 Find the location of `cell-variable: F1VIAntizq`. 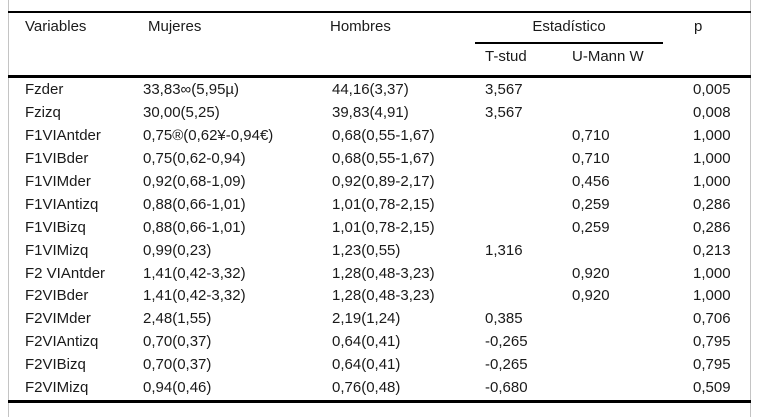

cell-variable: F1VIAntizq is located at coordinates (62, 204).